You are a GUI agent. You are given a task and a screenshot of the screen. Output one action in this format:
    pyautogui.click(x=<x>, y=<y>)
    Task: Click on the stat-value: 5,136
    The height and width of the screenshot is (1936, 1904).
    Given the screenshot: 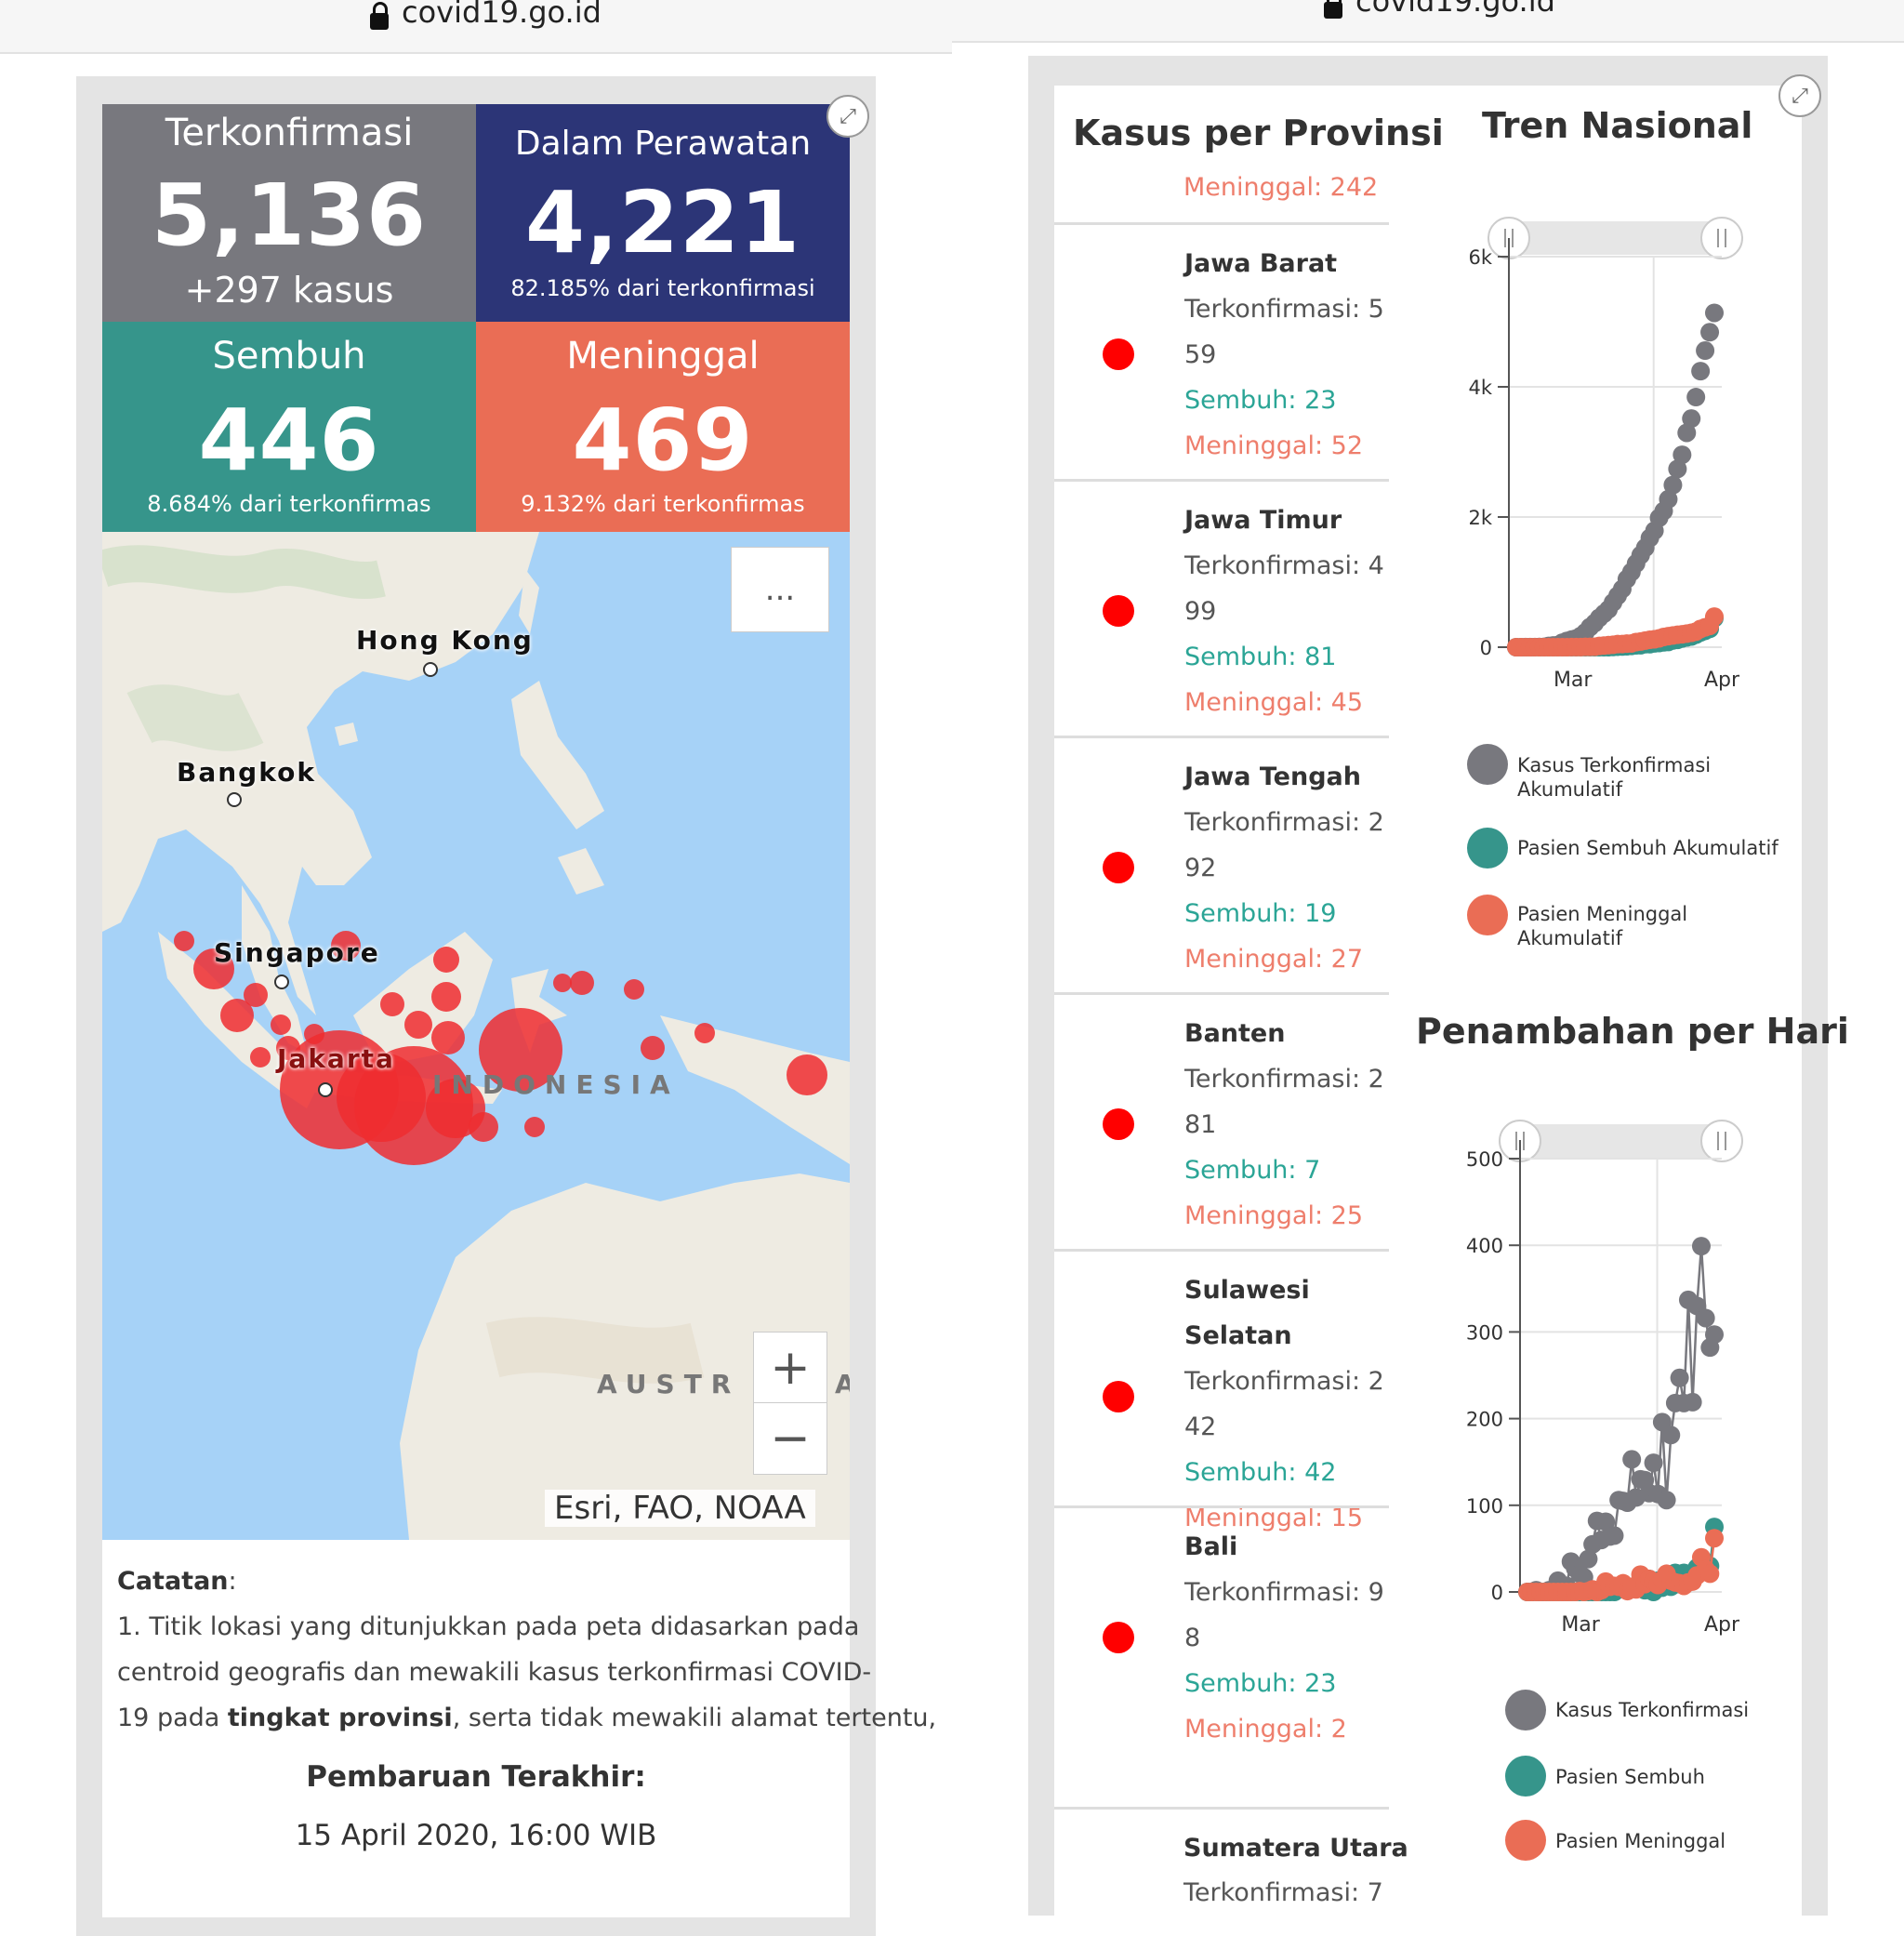 What is the action you would take?
    pyautogui.click(x=289, y=215)
    